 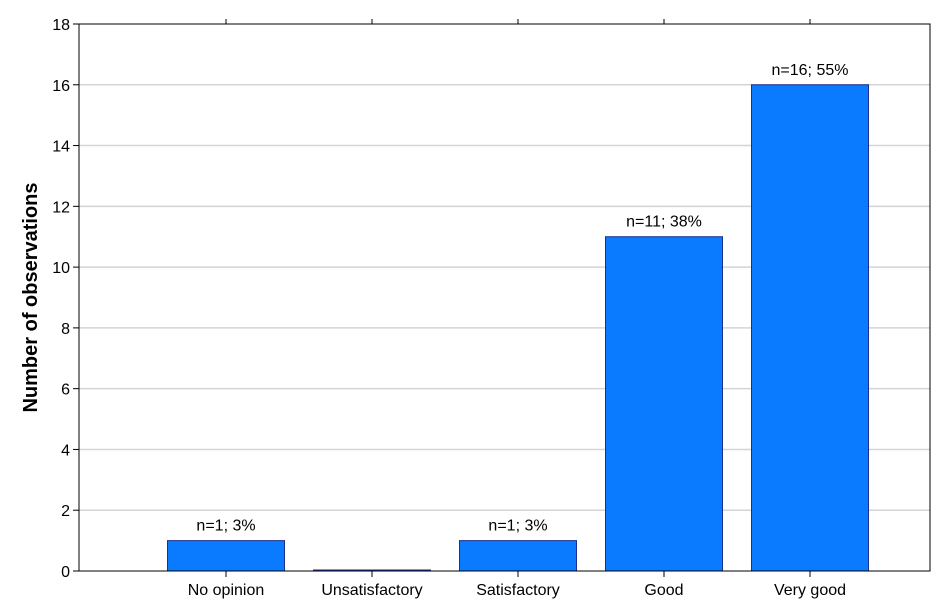 What do you see at coordinates (61, 207) in the screenshot?
I see `y-tick-label: 12` at bounding box center [61, 207].